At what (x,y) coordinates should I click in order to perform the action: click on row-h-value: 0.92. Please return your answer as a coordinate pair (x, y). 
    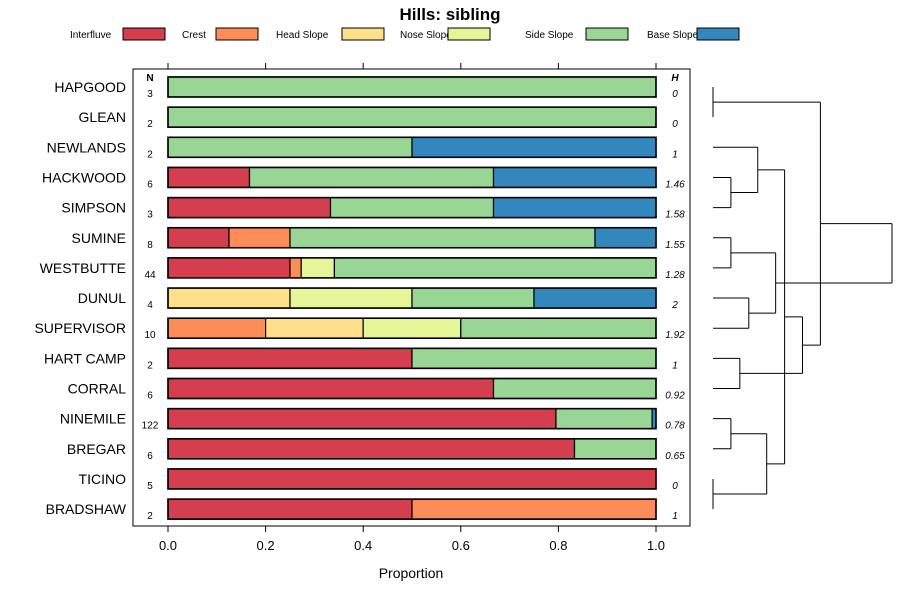
    Looking at the image, I should click on (675, 396).